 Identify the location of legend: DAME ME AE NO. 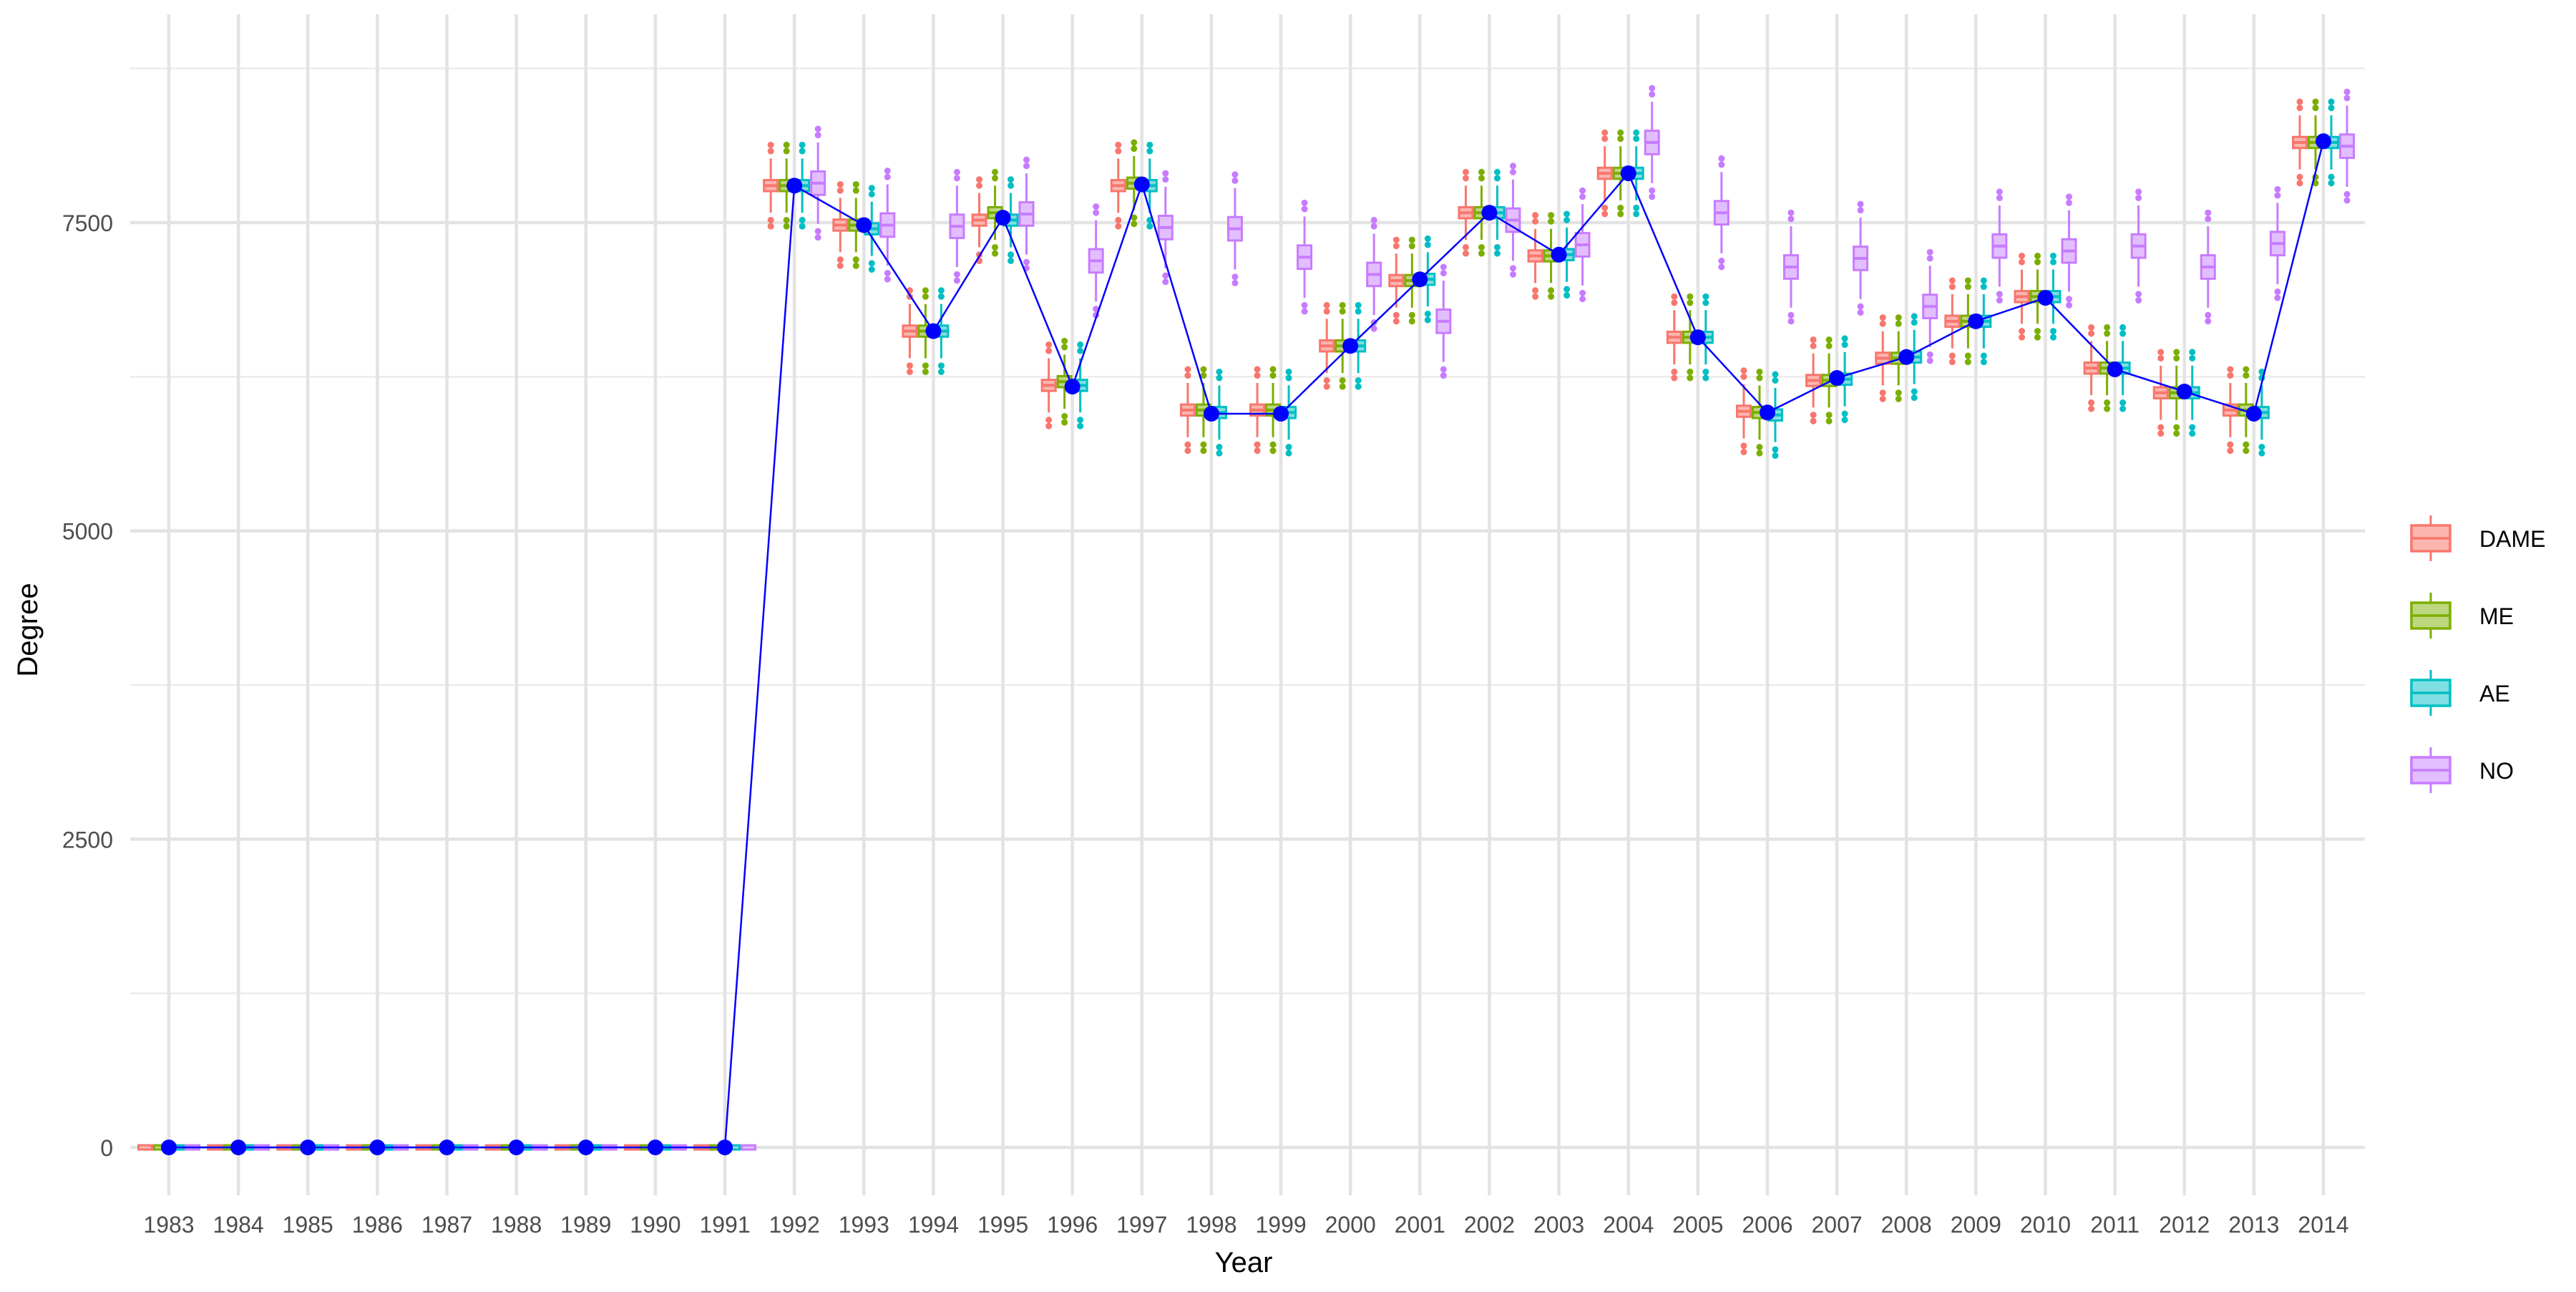
(2477, 654).